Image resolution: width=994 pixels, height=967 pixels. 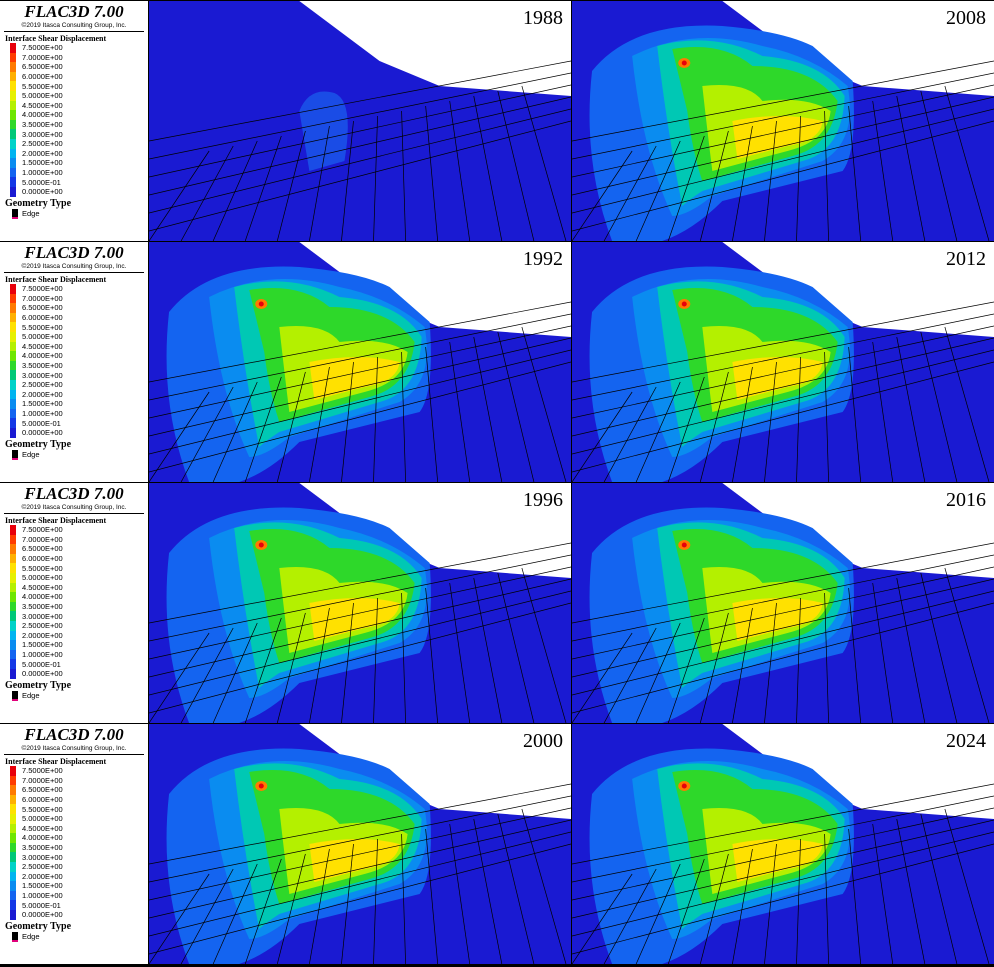 What do you see at coordinates (42, 626) in the screenshot?
I see `legend-label: 2.5000E+00` at bounding box center [42, 626].